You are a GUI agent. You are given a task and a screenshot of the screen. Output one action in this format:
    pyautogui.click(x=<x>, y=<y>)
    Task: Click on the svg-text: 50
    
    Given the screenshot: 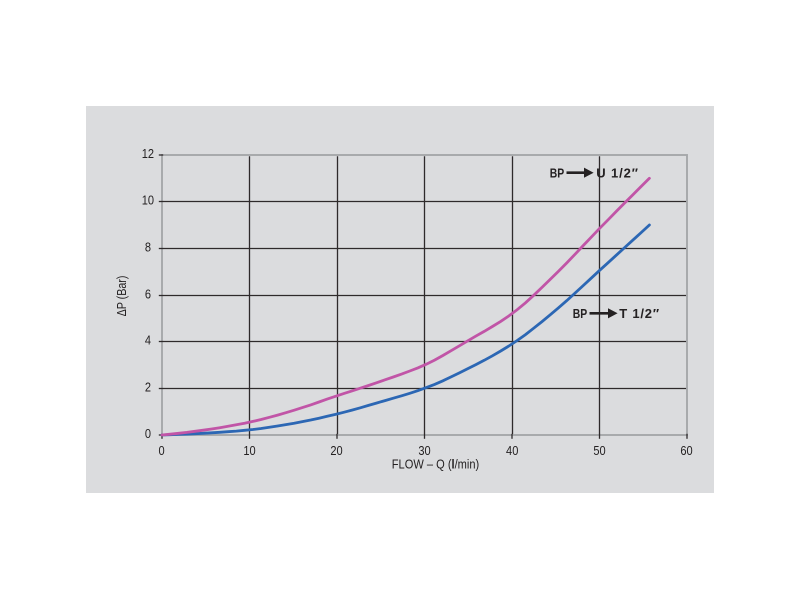 What is the action you would take?
    pyautogui.click(x=599, y=450)
    